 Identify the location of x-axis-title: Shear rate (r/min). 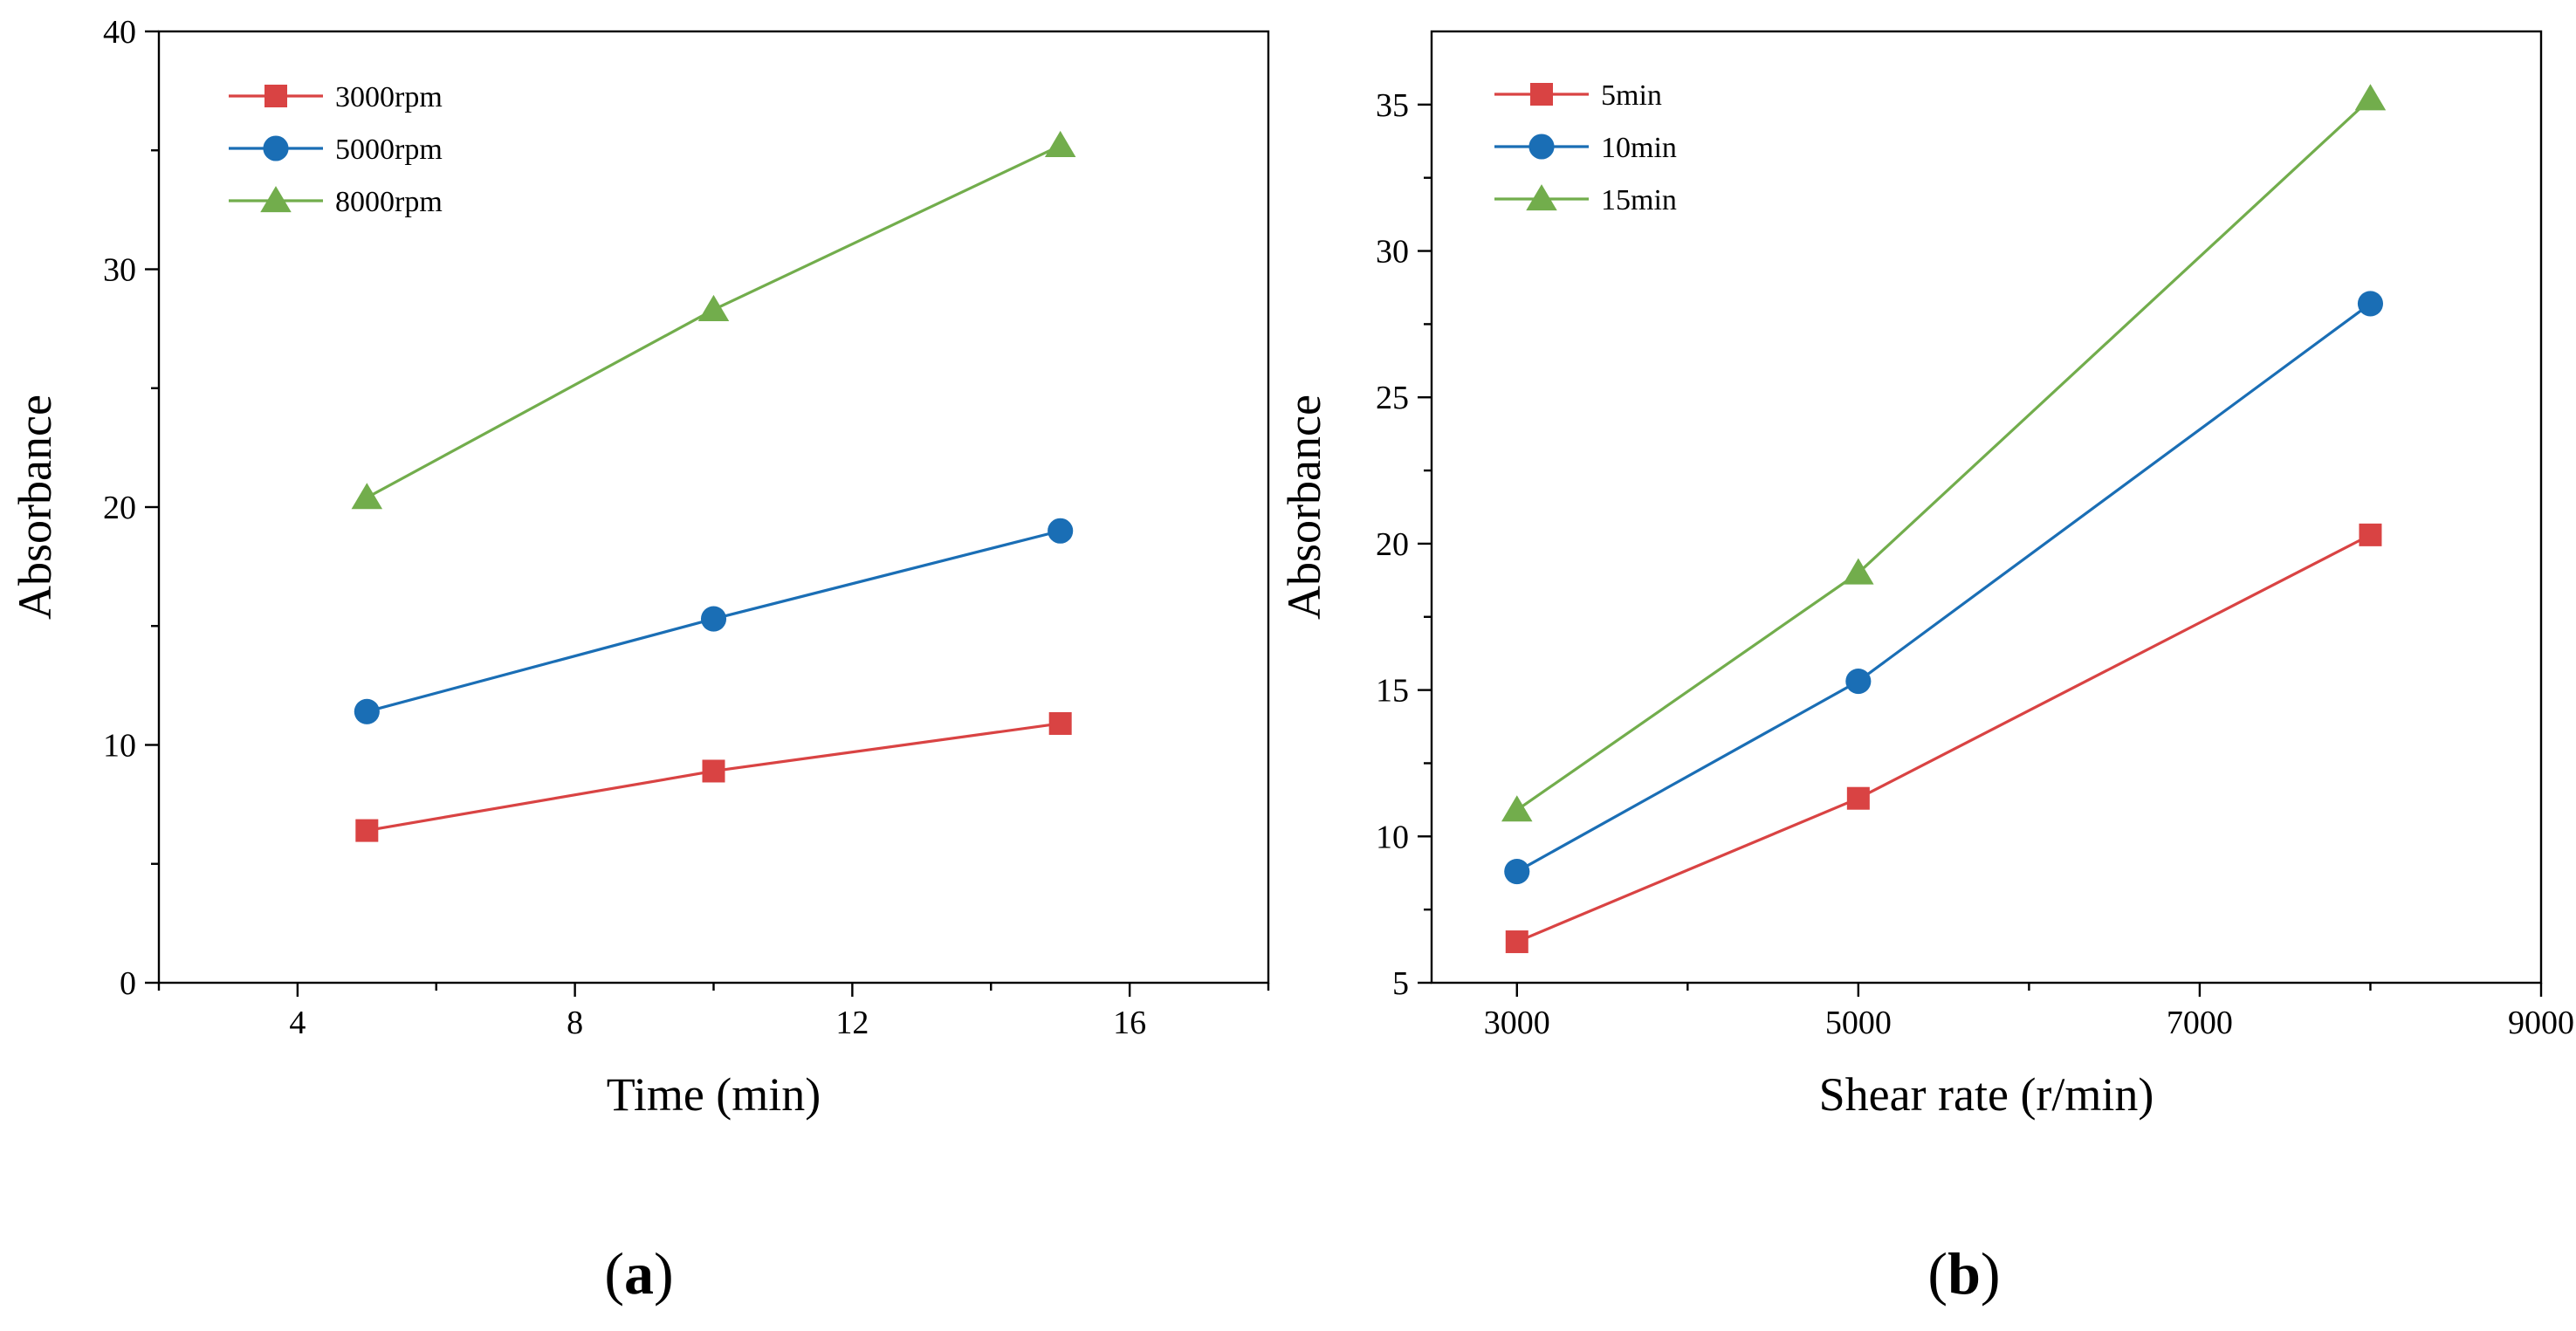
(1986, 1094).